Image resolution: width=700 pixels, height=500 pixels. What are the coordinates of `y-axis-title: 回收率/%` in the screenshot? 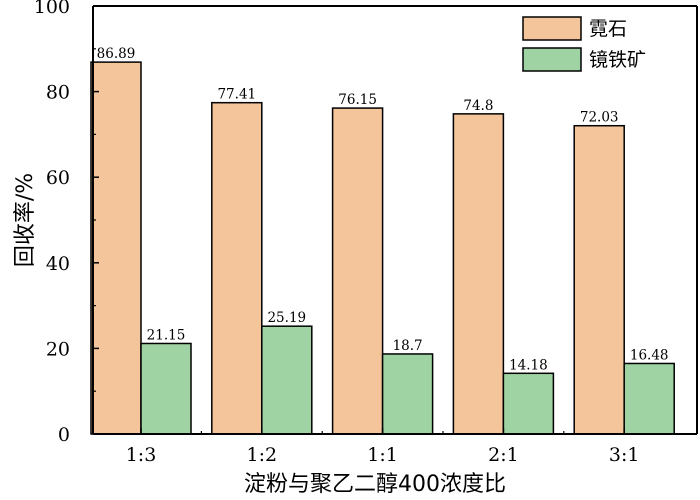 It's located at (25, 220).